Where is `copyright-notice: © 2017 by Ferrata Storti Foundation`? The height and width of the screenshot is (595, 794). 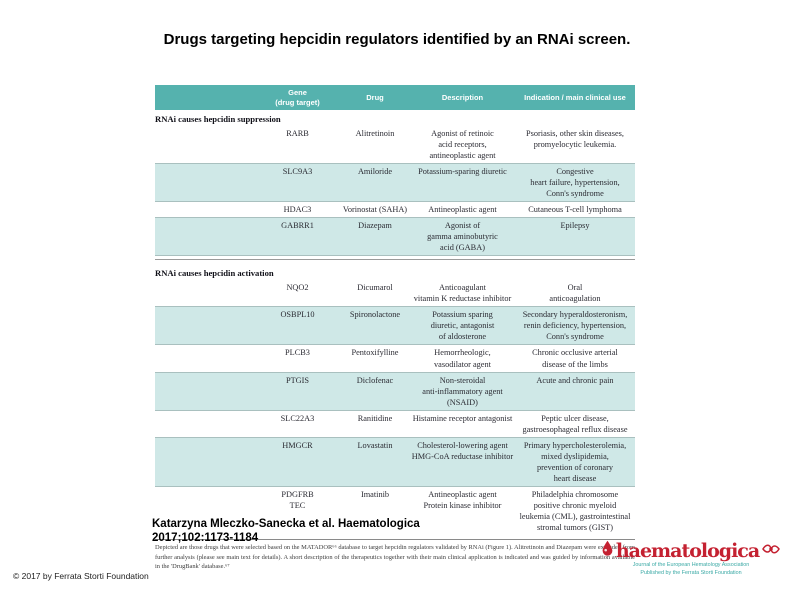
copyright-notice: © 2017 by Ferrata Storti Foundation is located at coordinates (81, 576).